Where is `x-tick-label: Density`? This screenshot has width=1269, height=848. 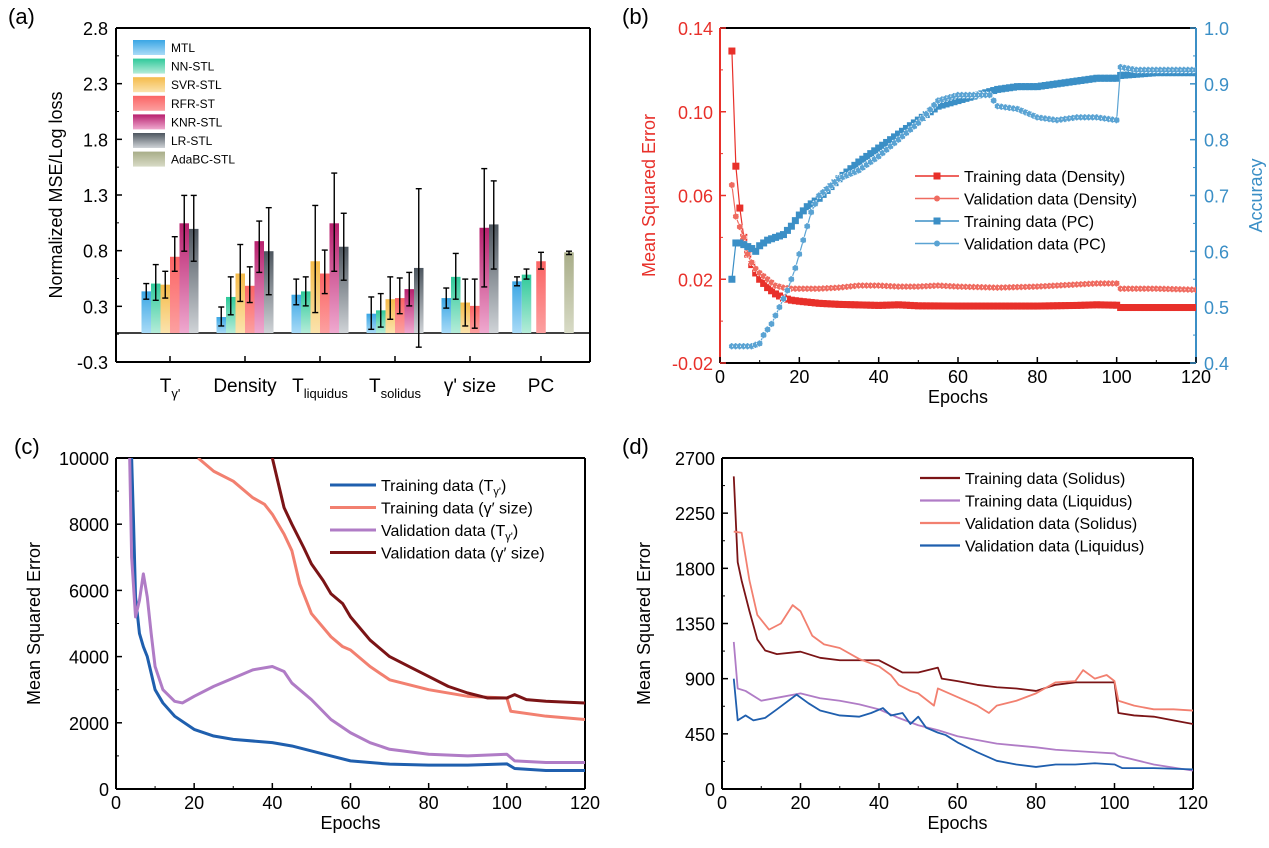 x-tick-label: Density is located at coordinates (245, 386).